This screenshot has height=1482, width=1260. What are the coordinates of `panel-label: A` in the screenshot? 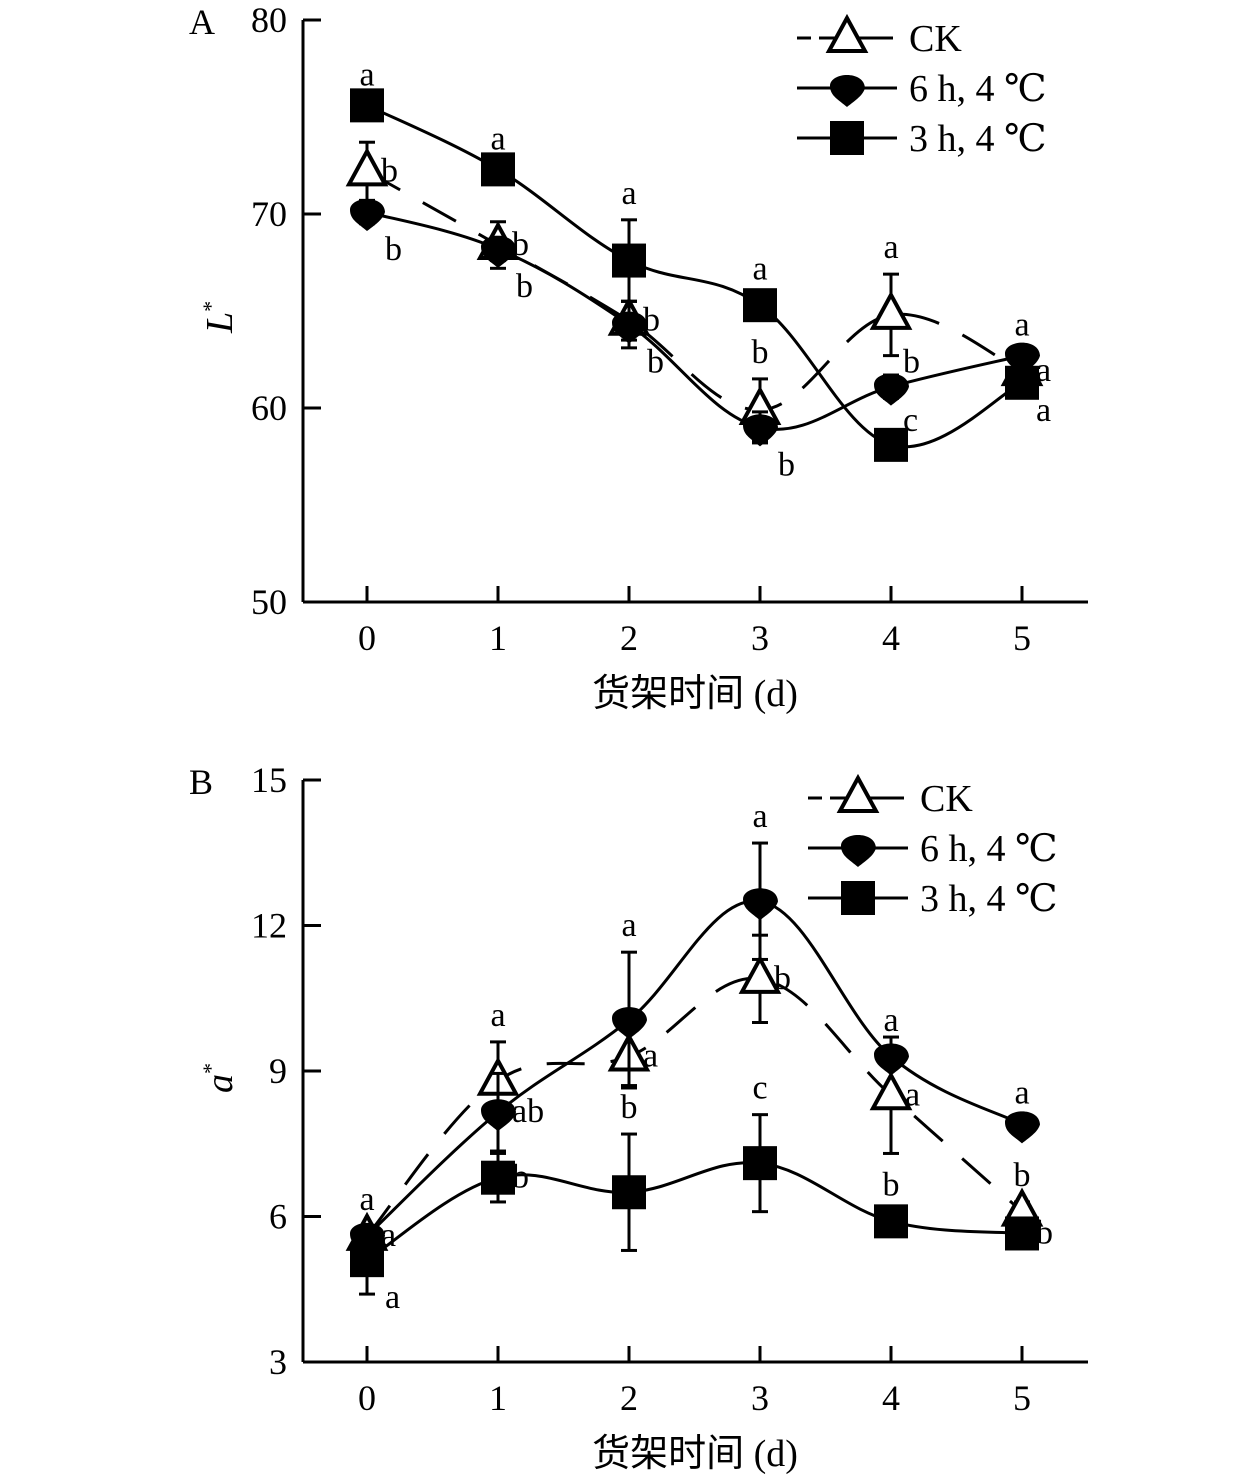 It's located at (202, 22).